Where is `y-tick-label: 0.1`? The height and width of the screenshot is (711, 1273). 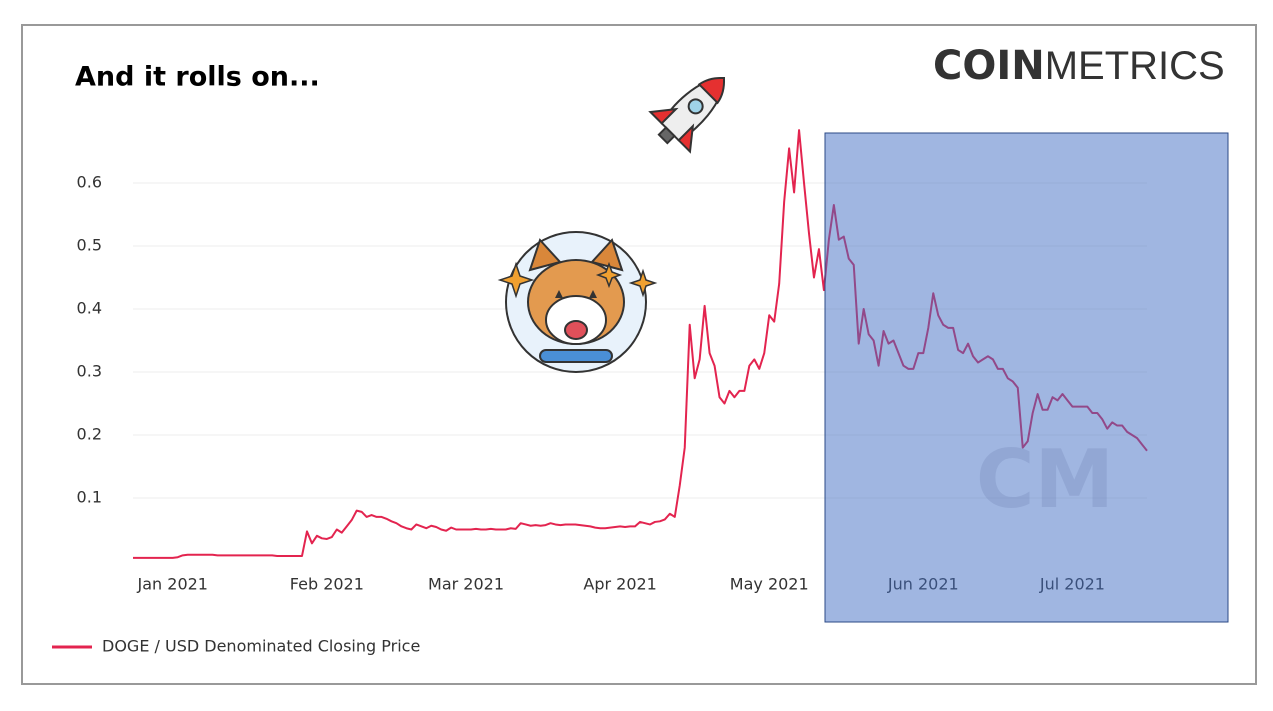 y-tick-label: 0.1 is located at coordinates (89, 497).